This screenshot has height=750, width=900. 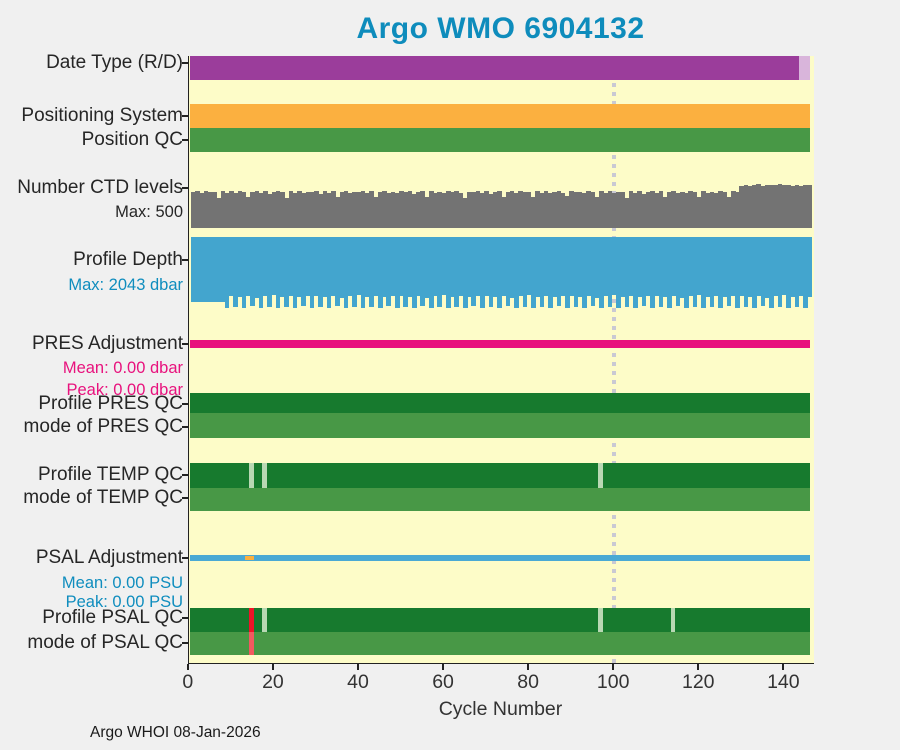 I want to click on row-label-psal-peak: Peak: 0.00 PSU, so click(x=124, y=602).